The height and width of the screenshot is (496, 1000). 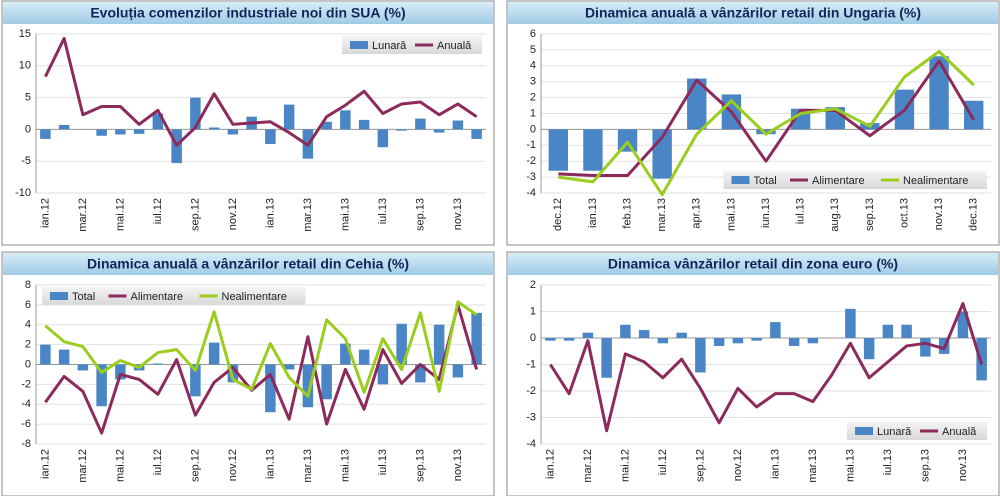 What do you see at coordinates (531, 364) in the screenshot?
I see `y-tick-label: -1` at bounding box center [531, 364].